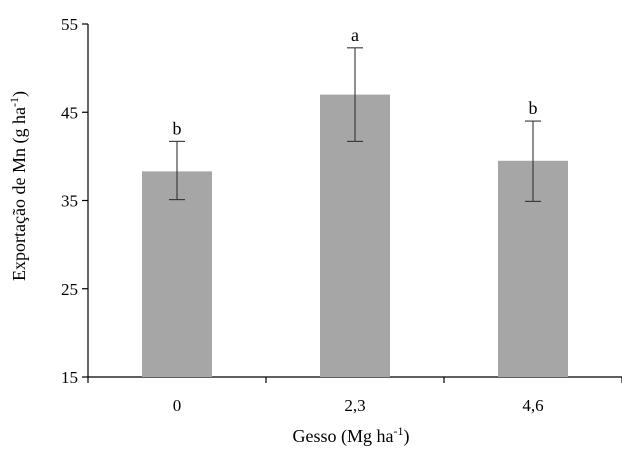  What do you see at coordinates (69, 377) in the screenshot?
I see `y-tick-label: 15` at bounding box center [69, 377].